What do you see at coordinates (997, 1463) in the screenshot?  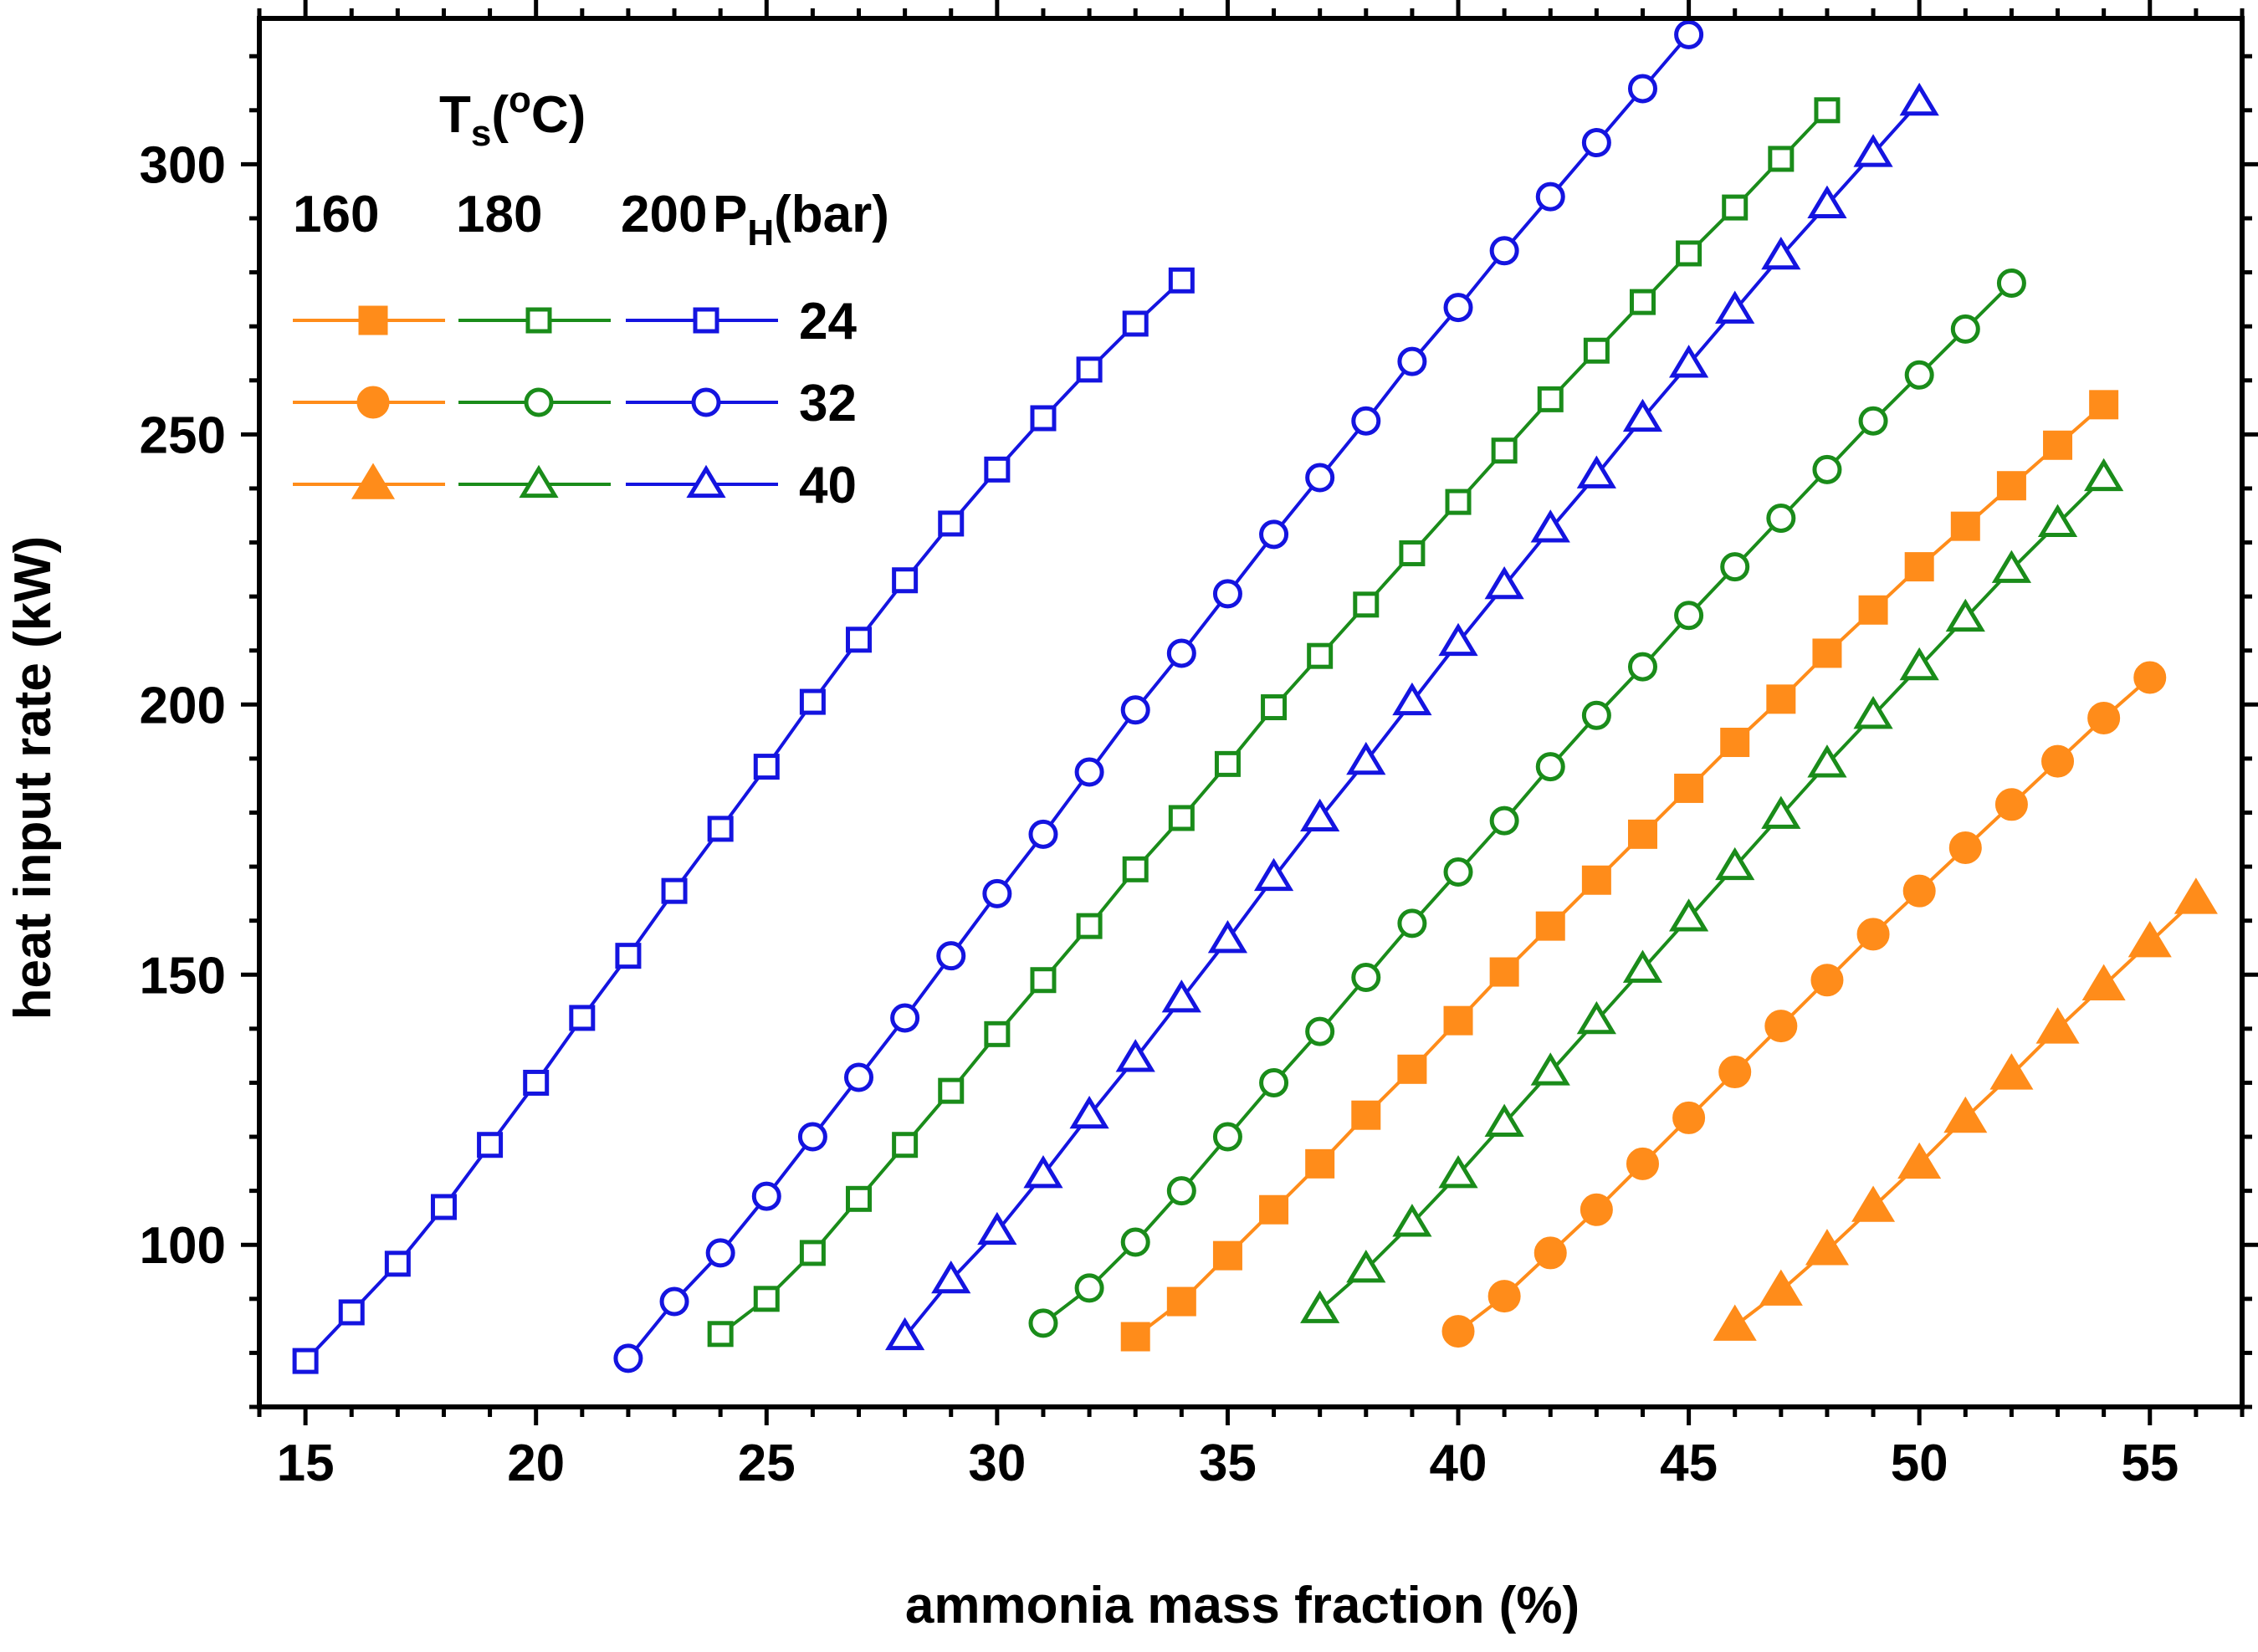 I see `x-tick-label: 30` at bounding box center [997, 1463].